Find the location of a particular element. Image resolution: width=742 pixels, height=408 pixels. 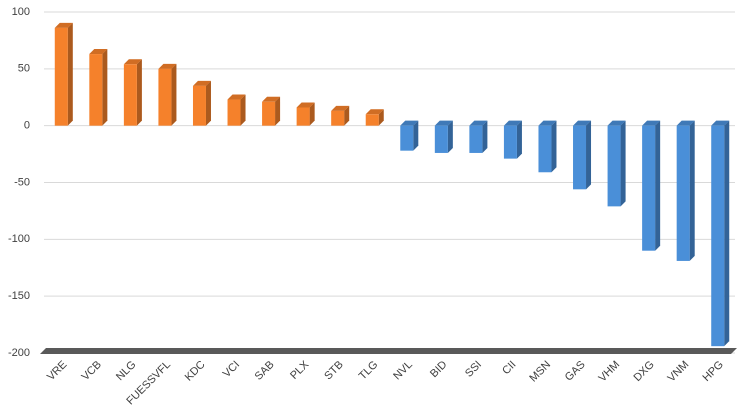

x-tick-label: PLX is located at coordinates (300, 370).